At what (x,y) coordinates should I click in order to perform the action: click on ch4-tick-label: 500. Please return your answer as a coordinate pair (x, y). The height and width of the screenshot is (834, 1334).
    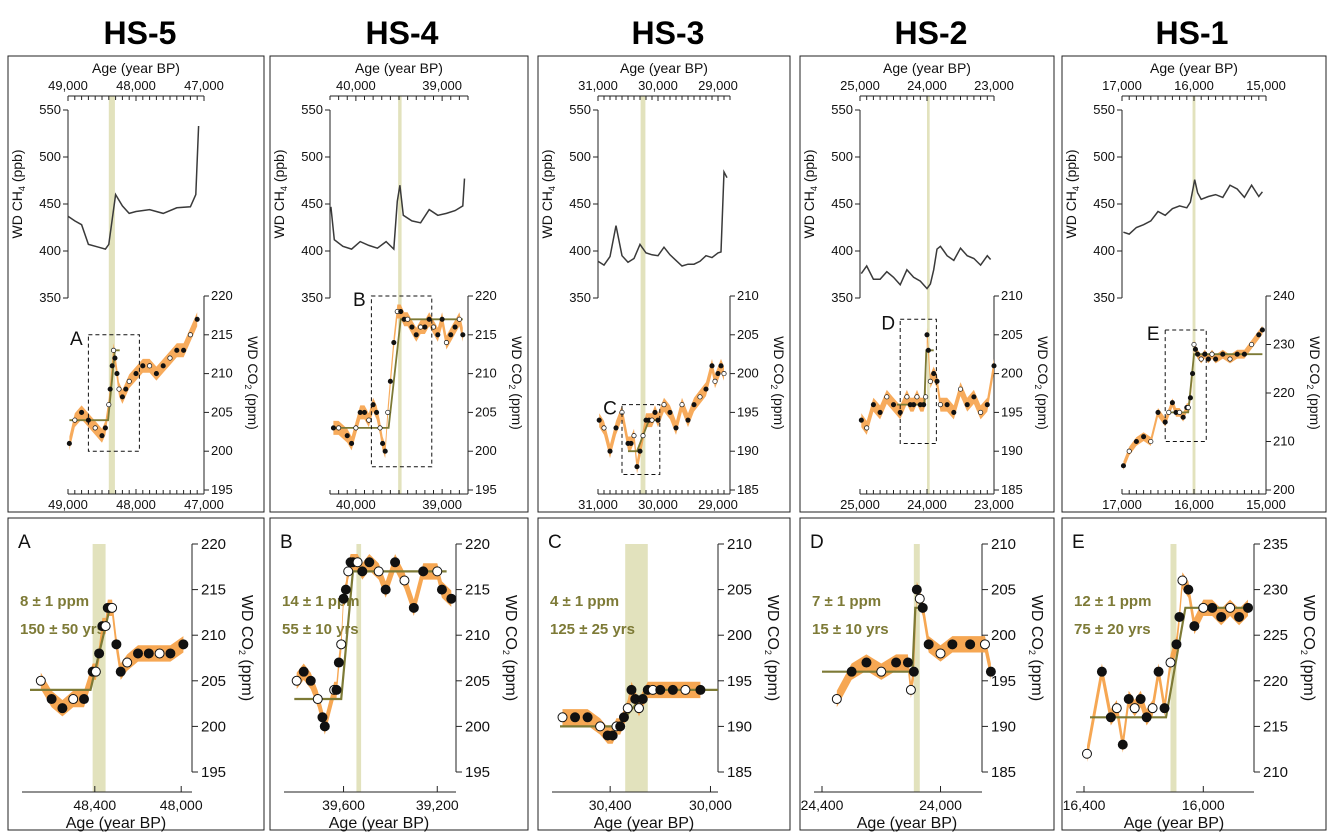
    Looking at the image, I should click on (842, 156).